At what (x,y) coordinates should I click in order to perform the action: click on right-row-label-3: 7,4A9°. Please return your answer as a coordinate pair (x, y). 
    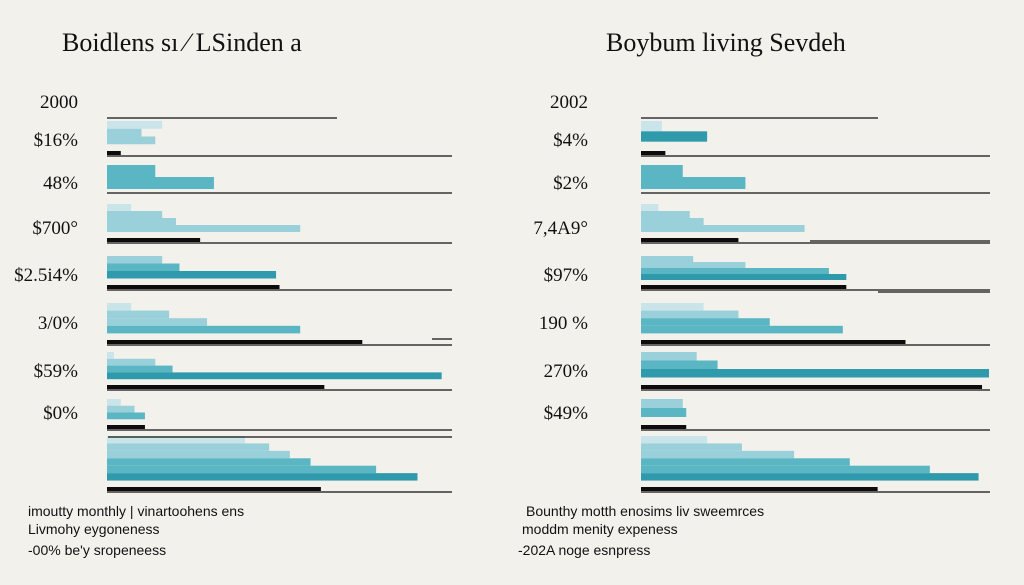
    Looking at the image, I should click on (560, 228).